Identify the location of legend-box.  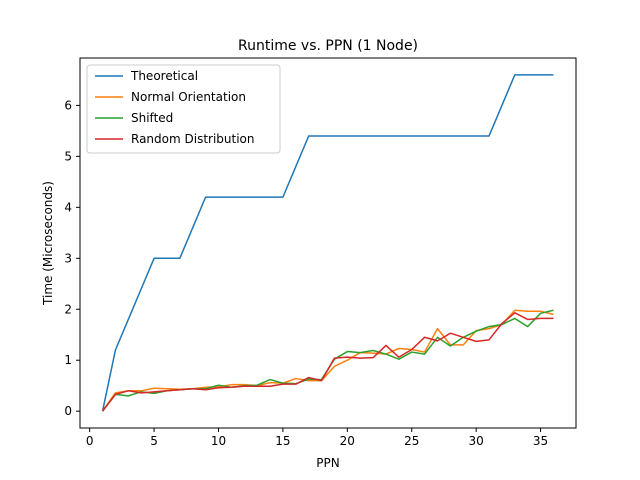
(183, 109).